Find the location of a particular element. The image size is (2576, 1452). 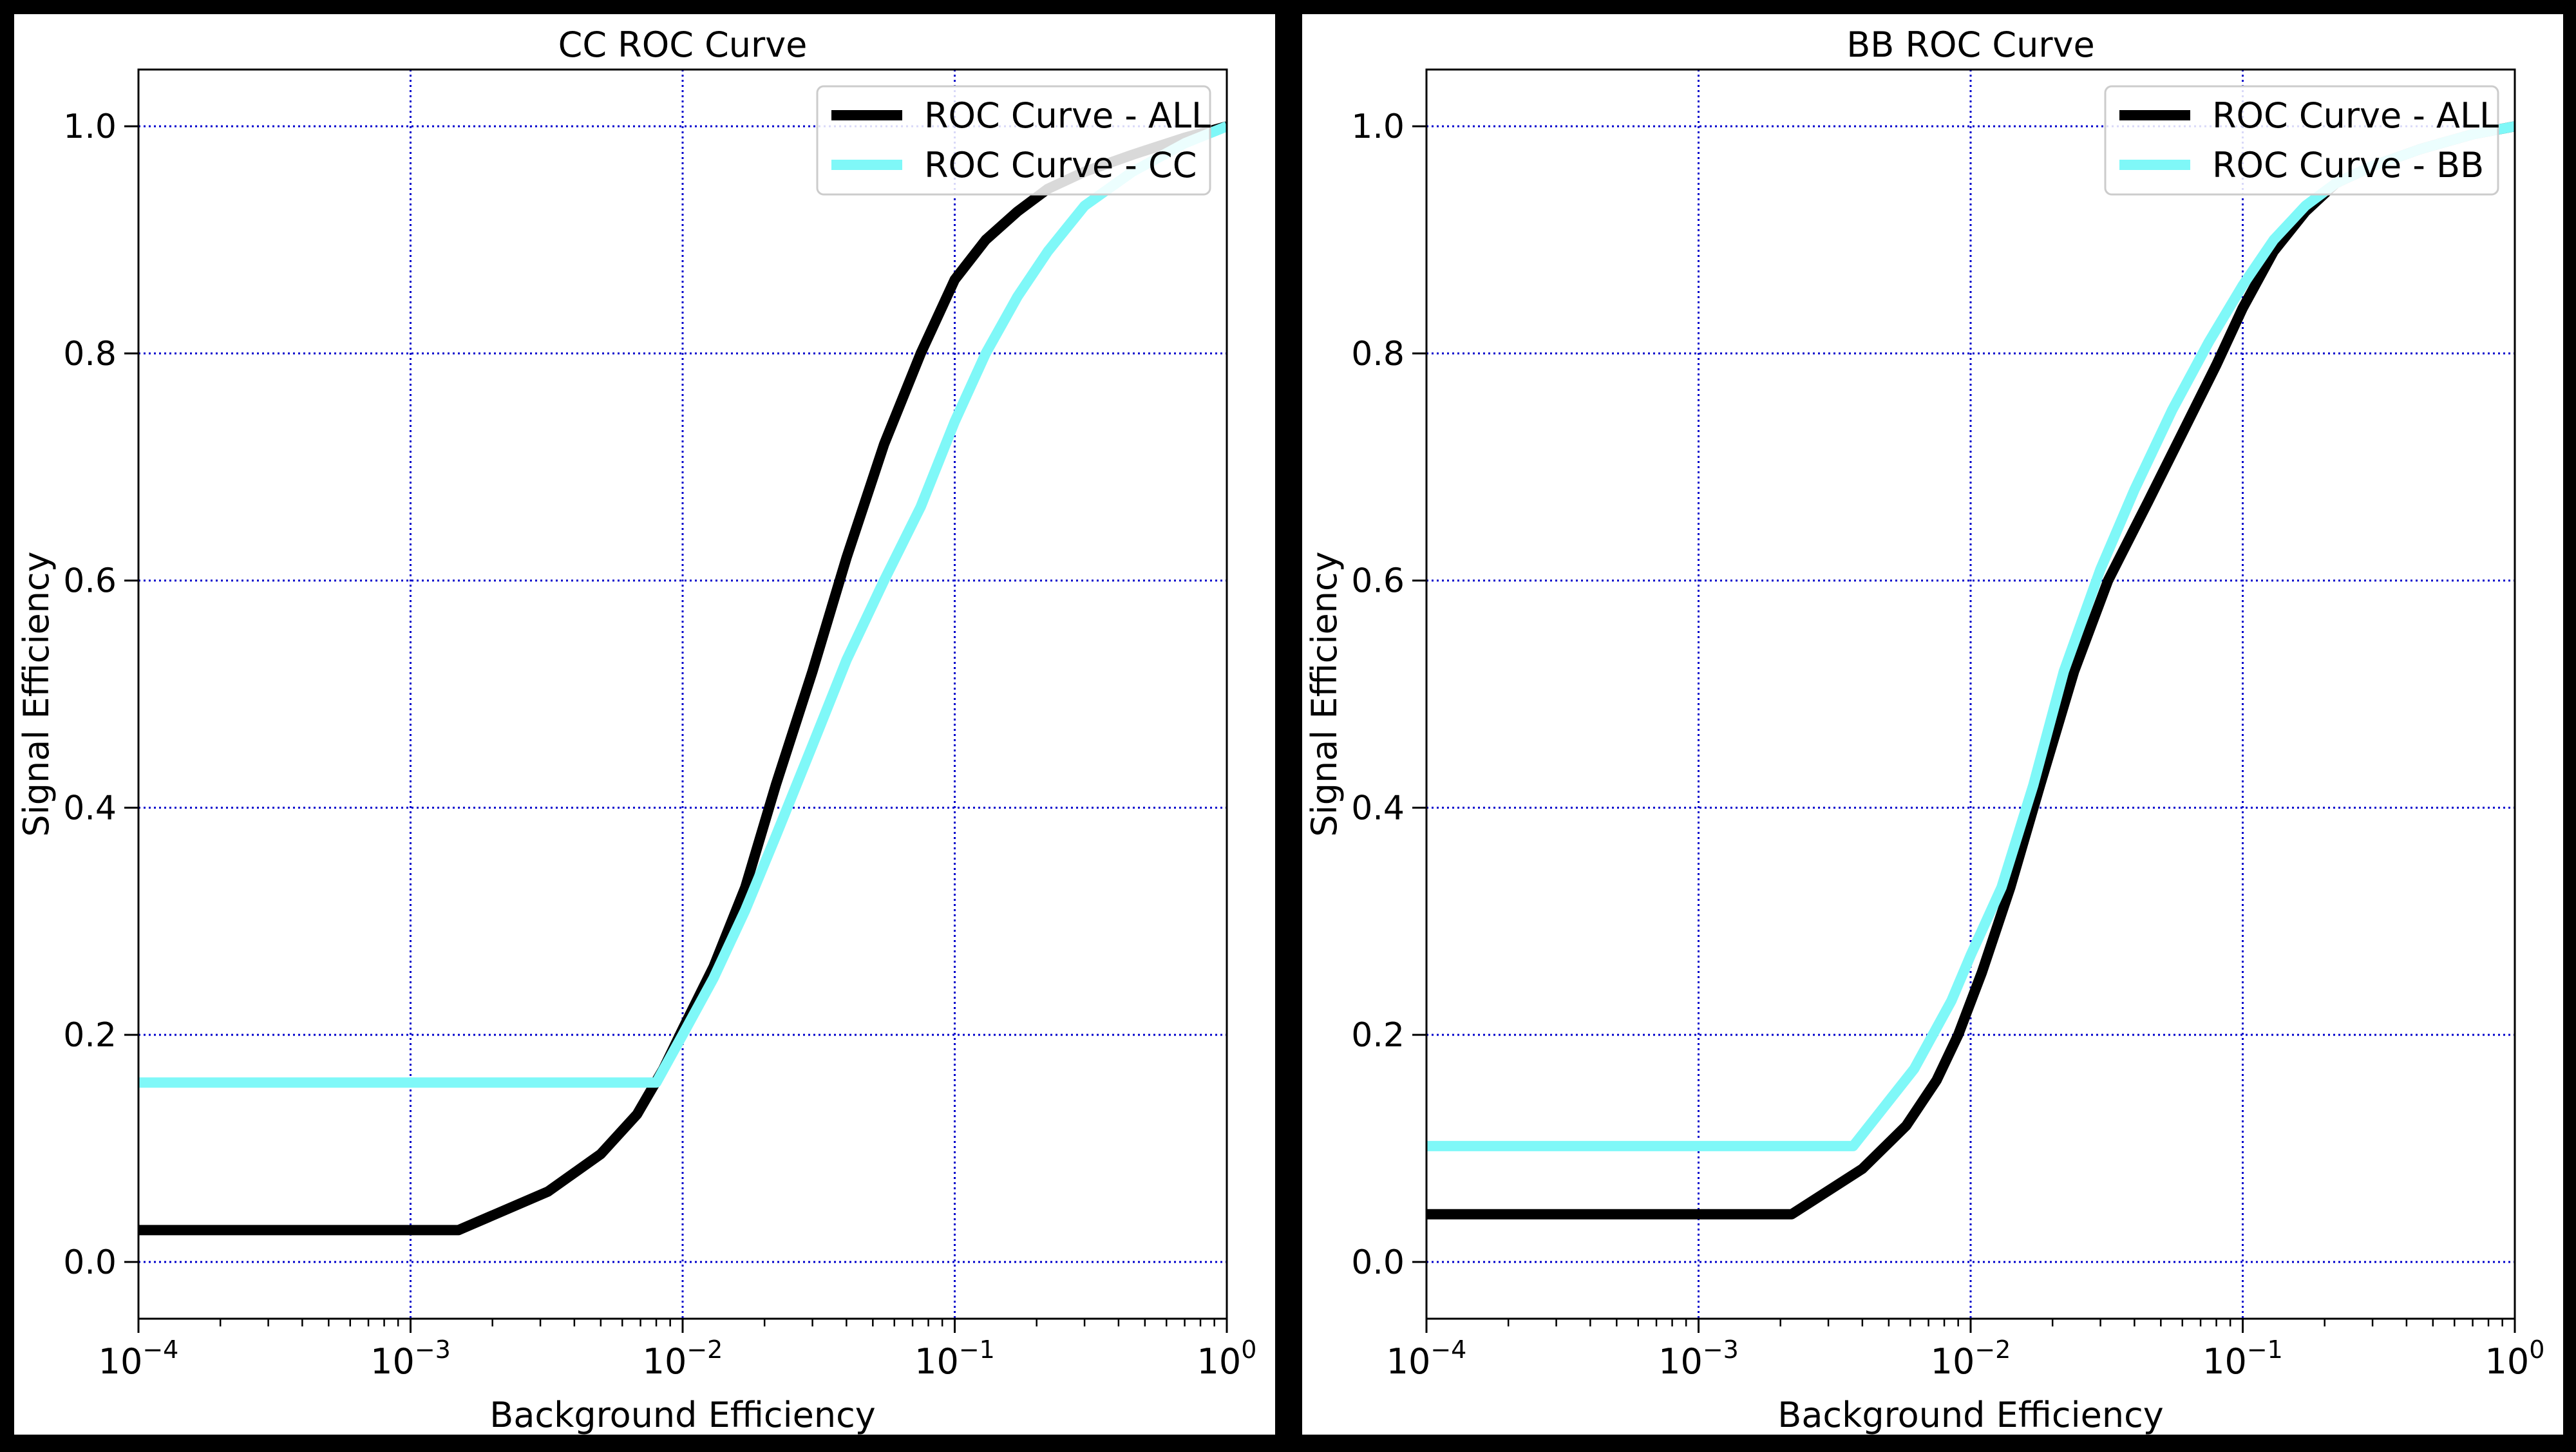

legend: ROC Curve - ALL ROC Curve - CC is located at coordinates (1013, 140).